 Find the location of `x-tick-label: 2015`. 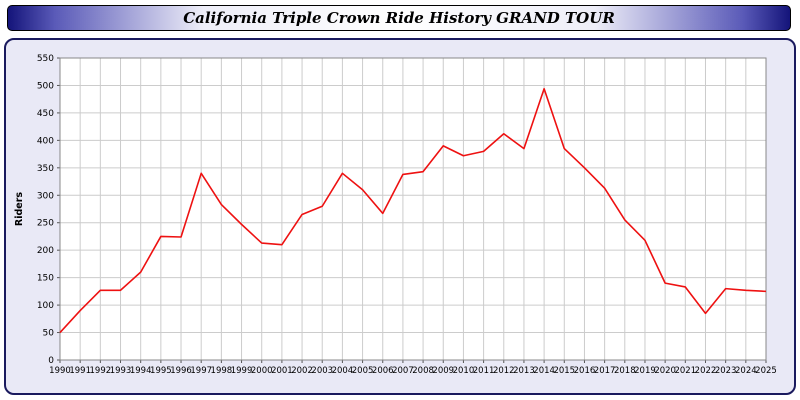

x-tick-label: 2015 is located at coordinates (564, 371).